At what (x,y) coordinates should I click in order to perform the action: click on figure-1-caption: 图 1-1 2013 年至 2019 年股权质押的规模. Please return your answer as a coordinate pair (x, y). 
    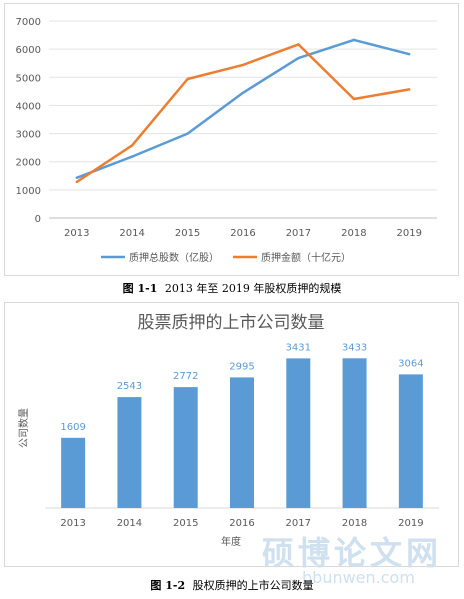
    Looking at the image, I should click on (232, 288).